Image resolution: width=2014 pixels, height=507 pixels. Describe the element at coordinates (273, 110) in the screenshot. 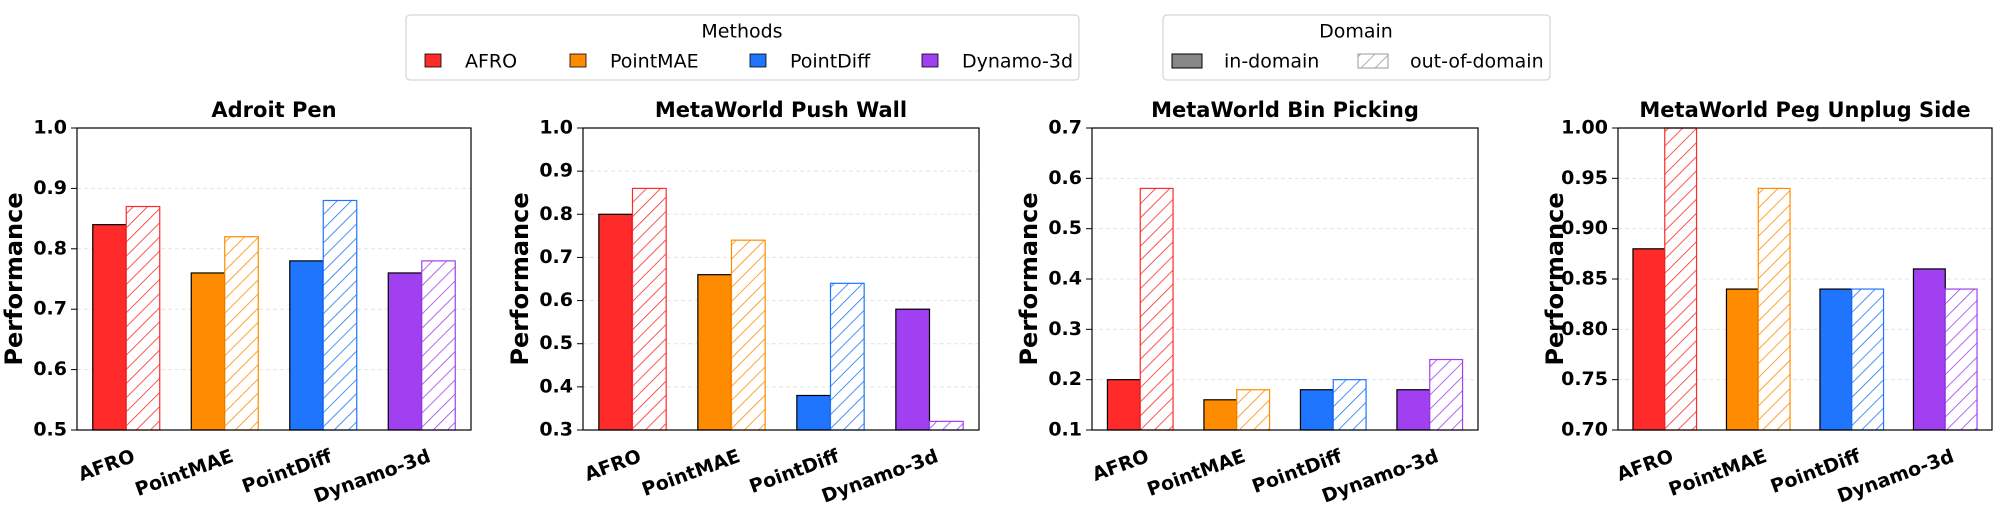

I see `chart-title: Adroit Pen` at that location.